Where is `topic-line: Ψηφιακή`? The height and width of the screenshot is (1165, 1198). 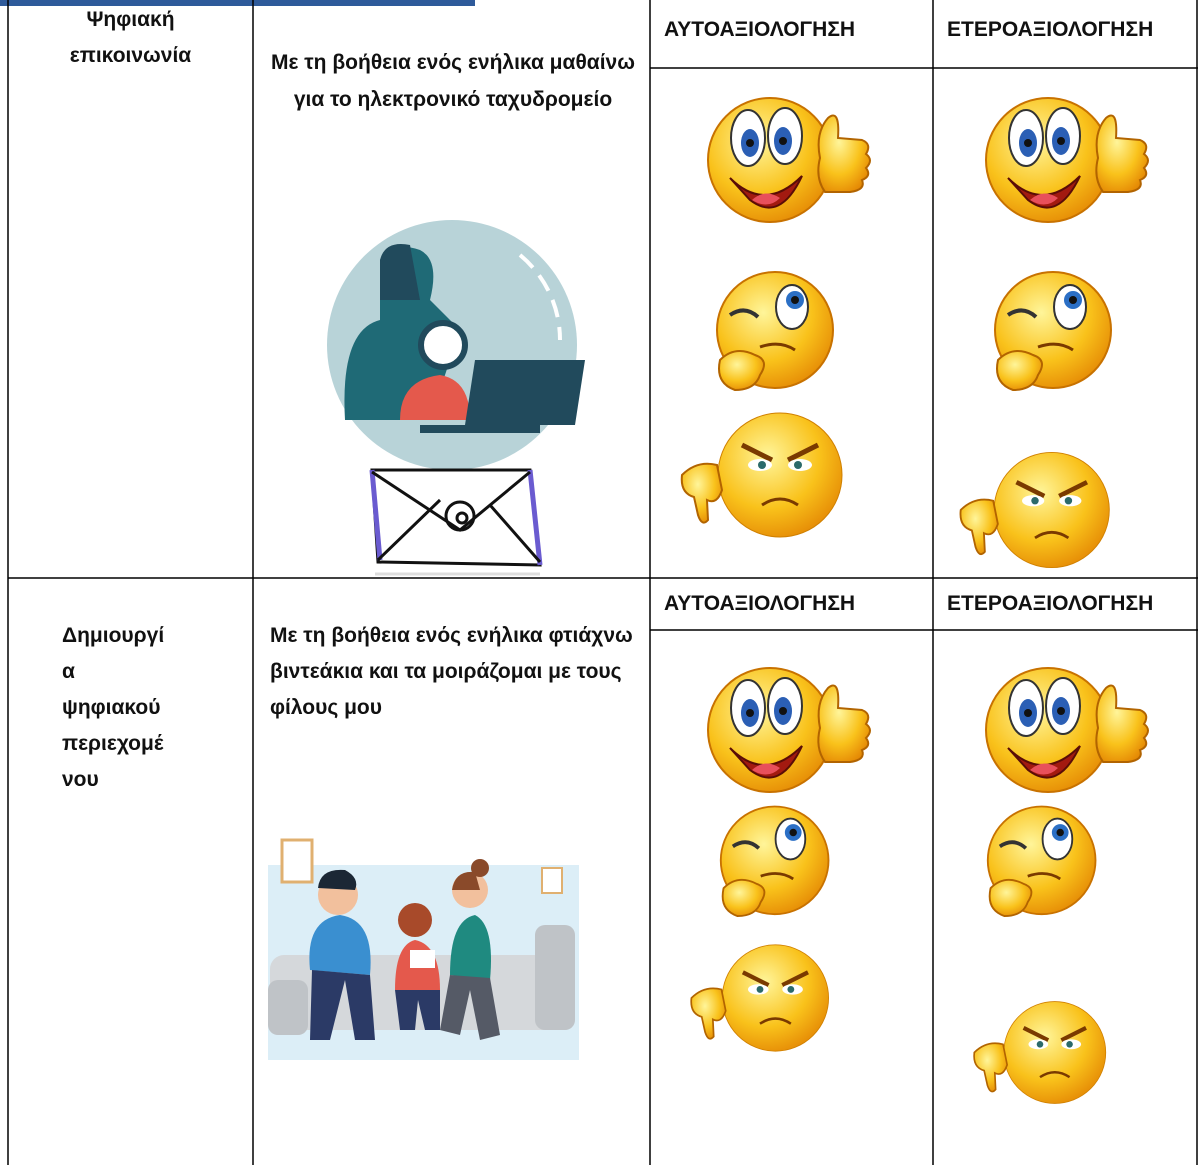
topic-line: Ψηφιακή is located at coordinates (130, 19).